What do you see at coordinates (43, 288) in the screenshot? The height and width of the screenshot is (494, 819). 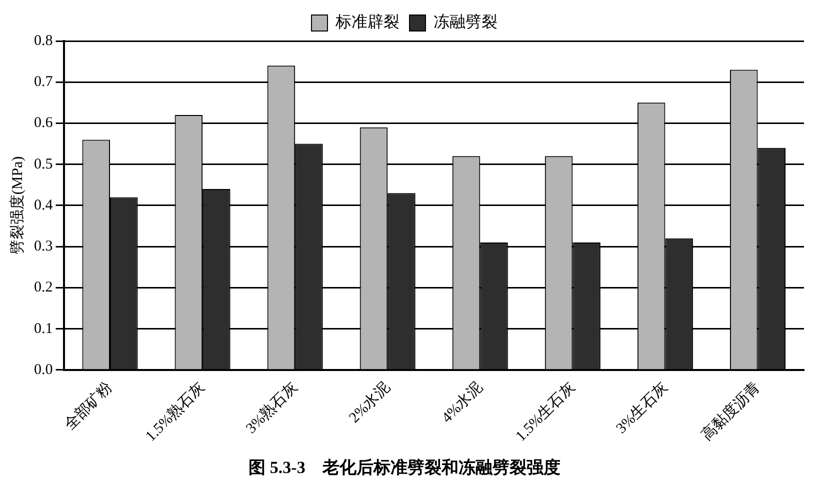 I see `y-tick-label: 0.2` at bounding box center [43, 288].